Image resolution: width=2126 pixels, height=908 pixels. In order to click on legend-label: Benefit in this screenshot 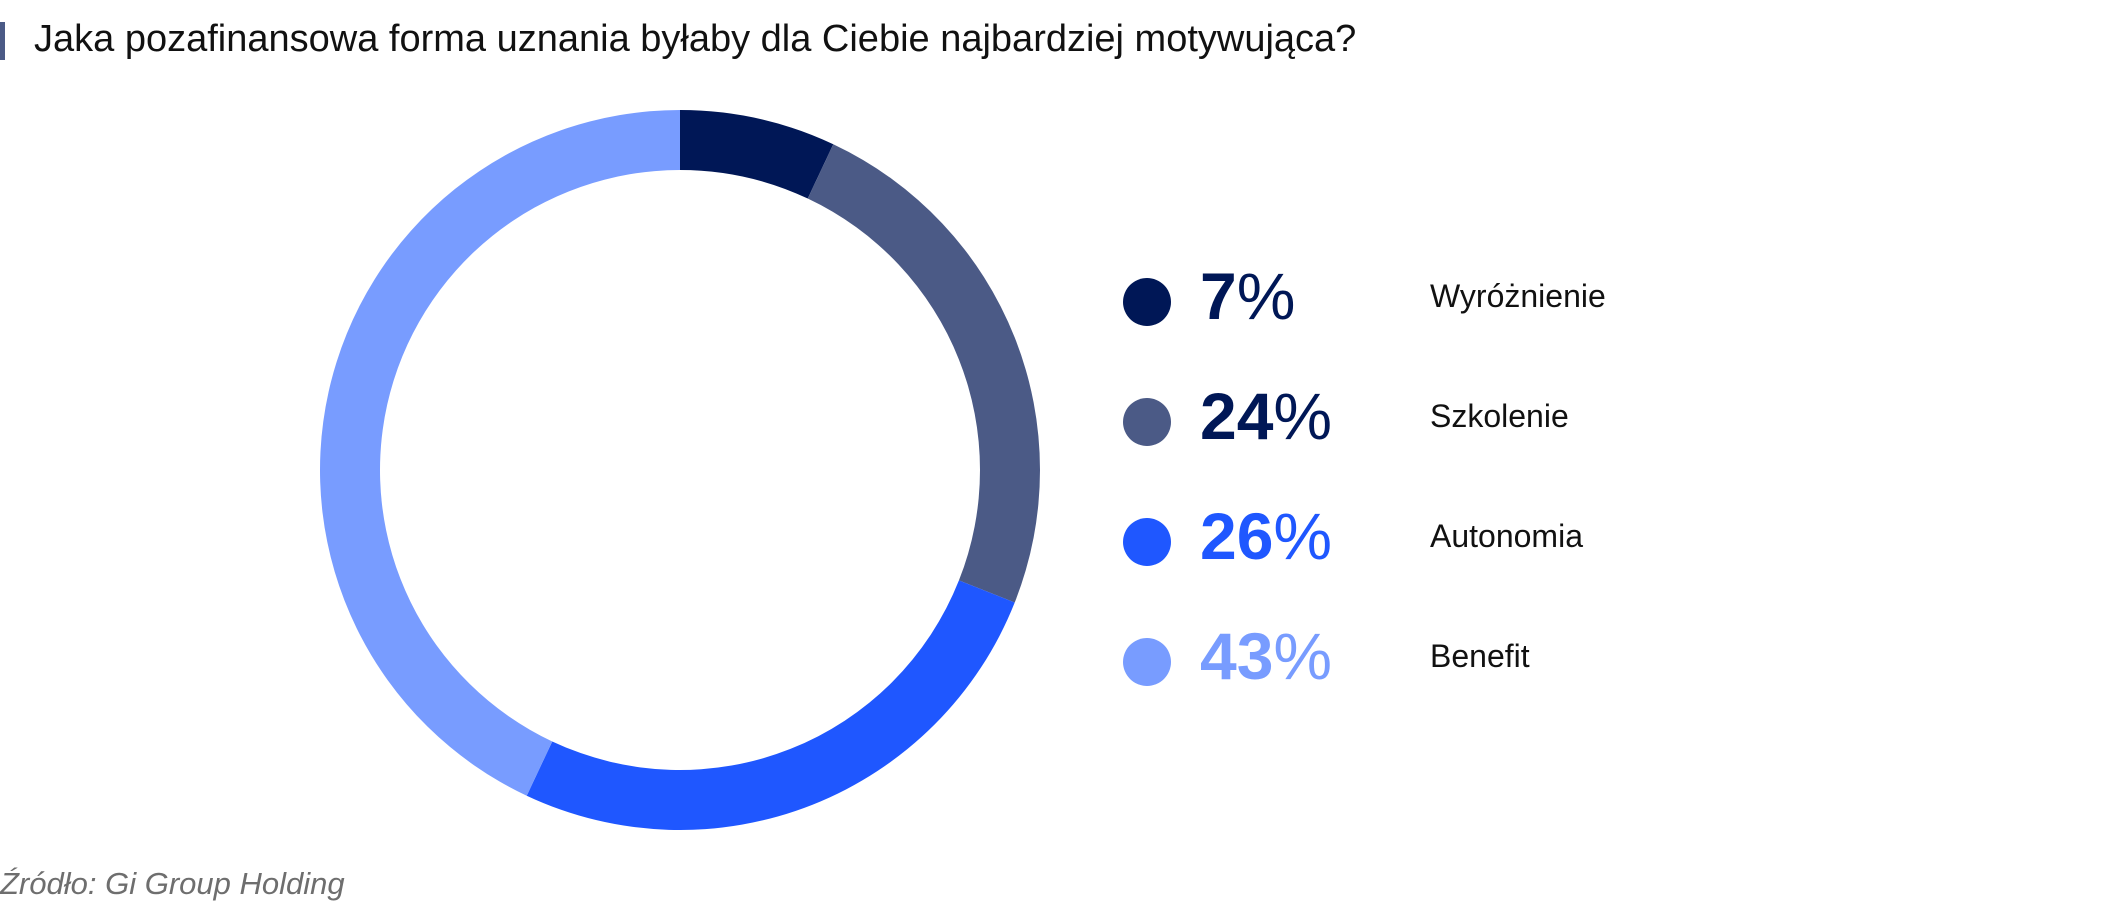, I will do `click(1480, 656)`.